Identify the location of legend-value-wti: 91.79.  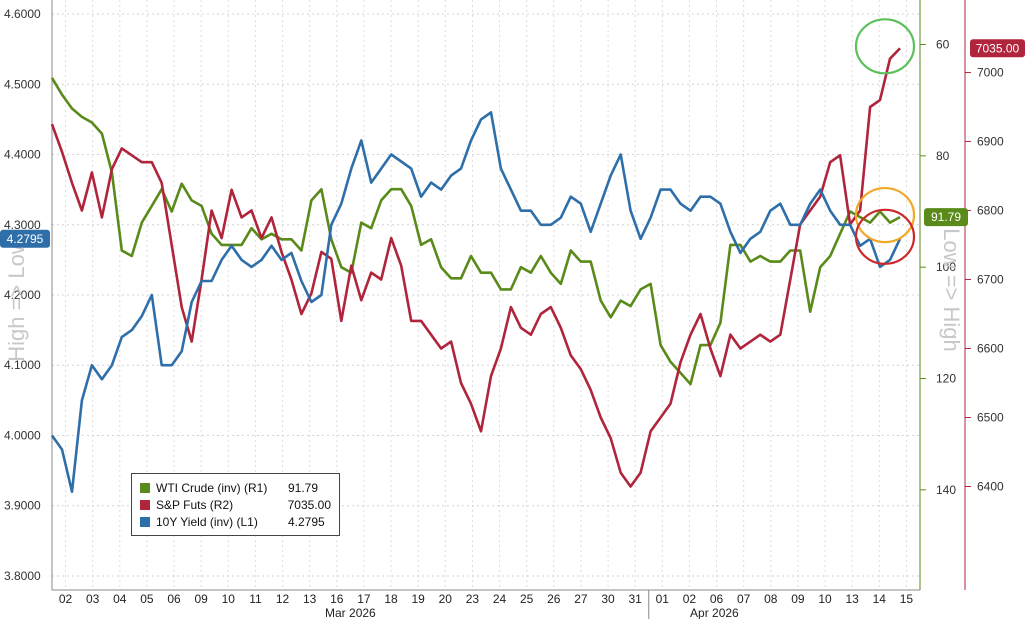
(303, 487).